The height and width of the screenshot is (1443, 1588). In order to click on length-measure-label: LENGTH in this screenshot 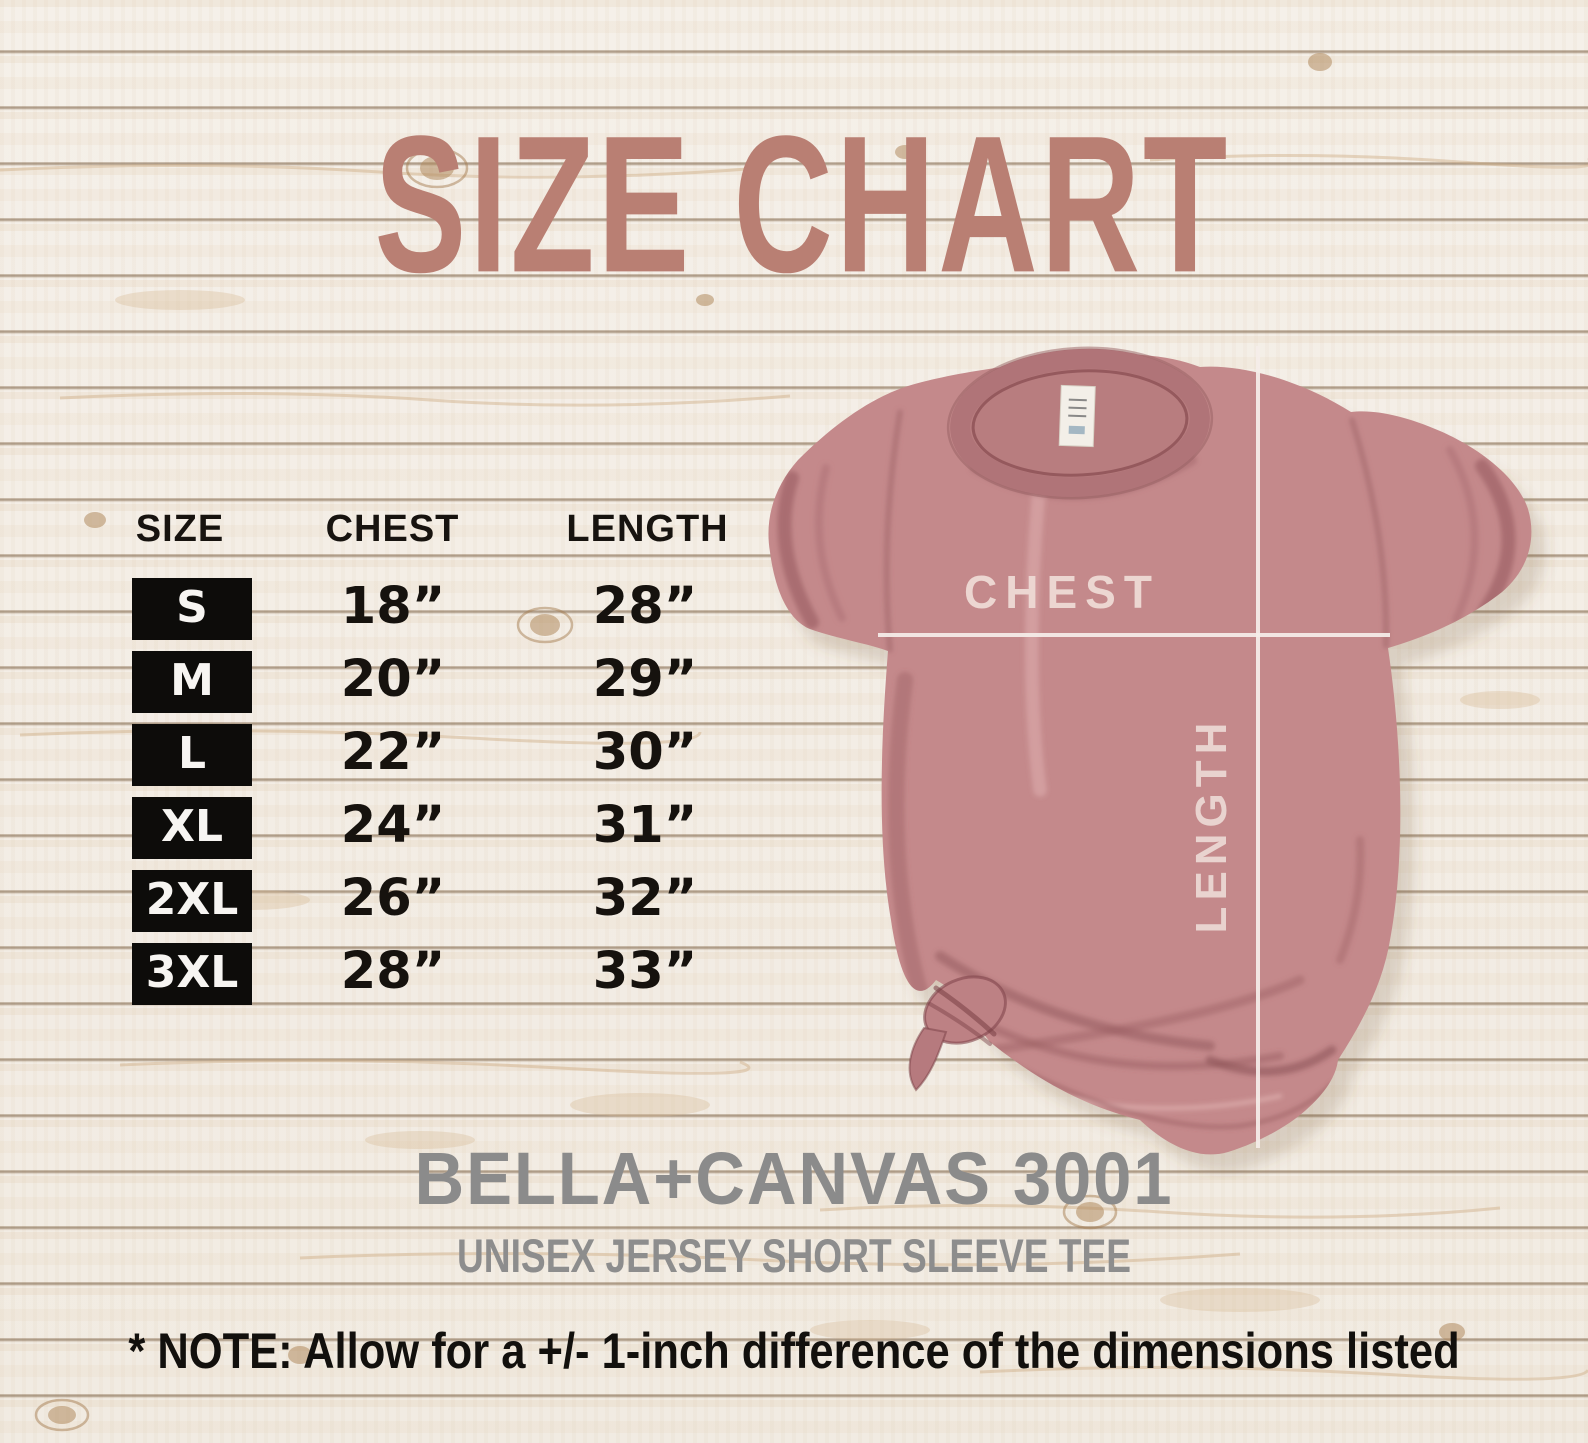, I will do `click(1211, 825)`.